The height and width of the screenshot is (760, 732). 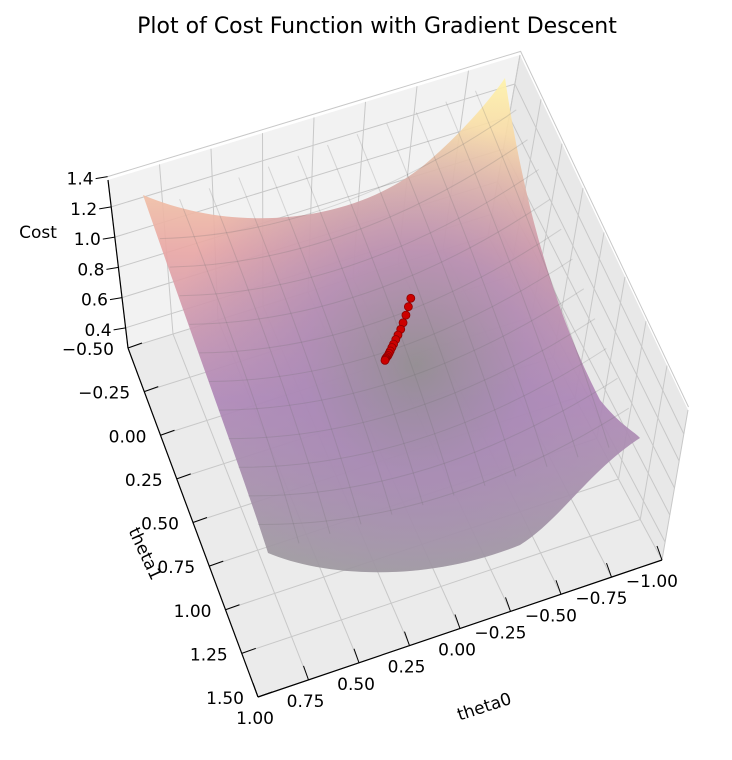 What do you see at coordinates (90, 270) in the screenshot?
I see `z-tick-label: 0.8` at bounding box center [90, 270].